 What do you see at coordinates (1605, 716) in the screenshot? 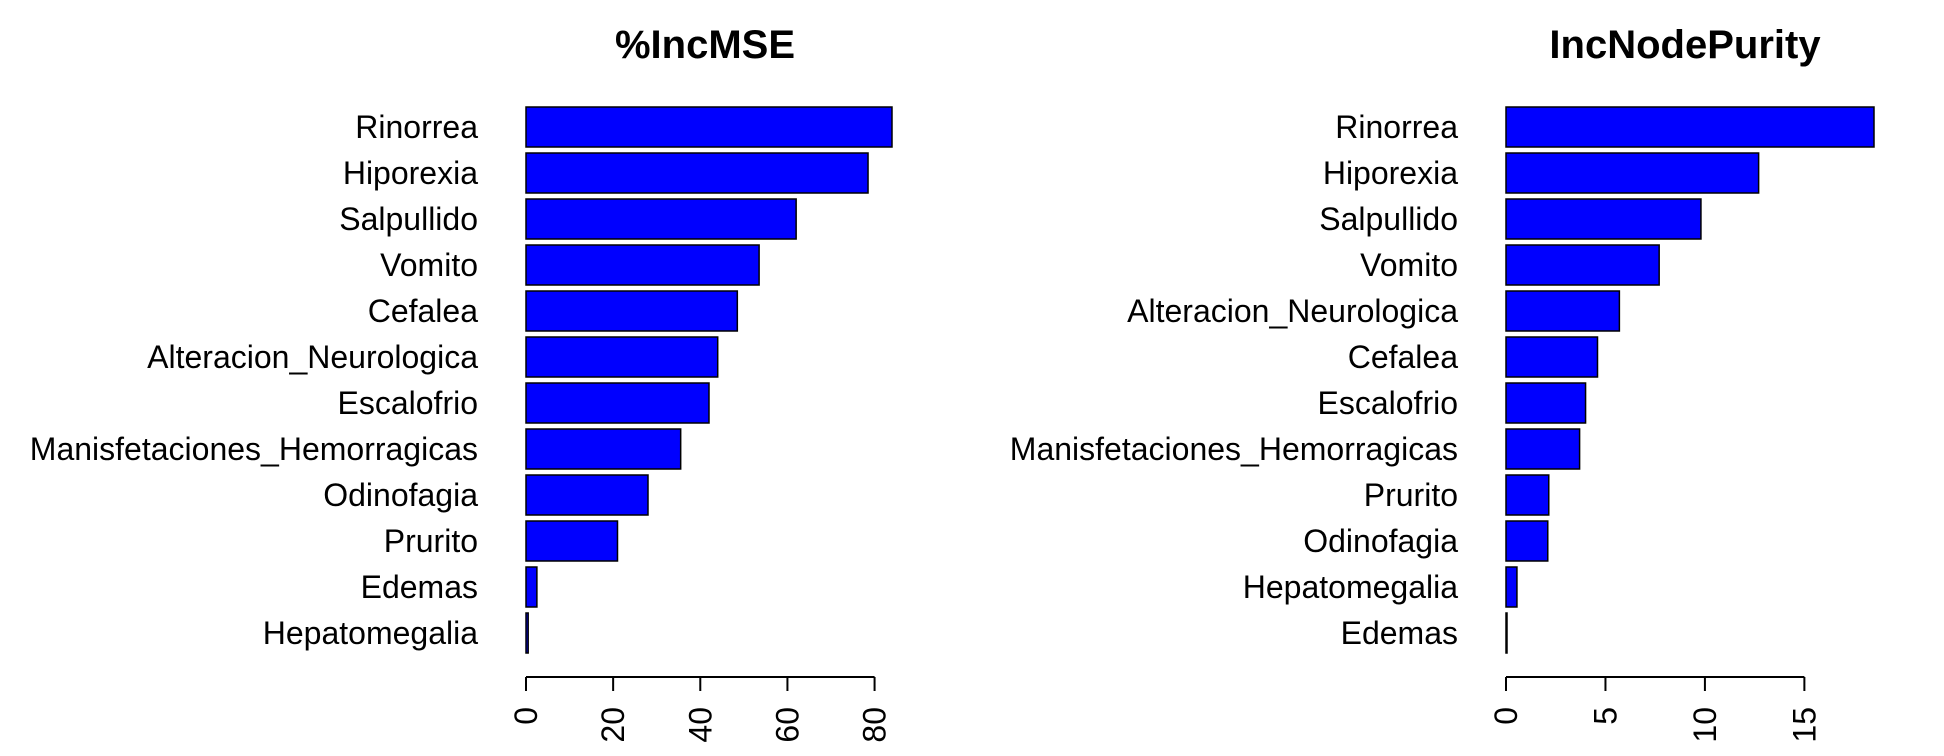
I see `x-tick-label: 5` at bounding box center [1605, 716].